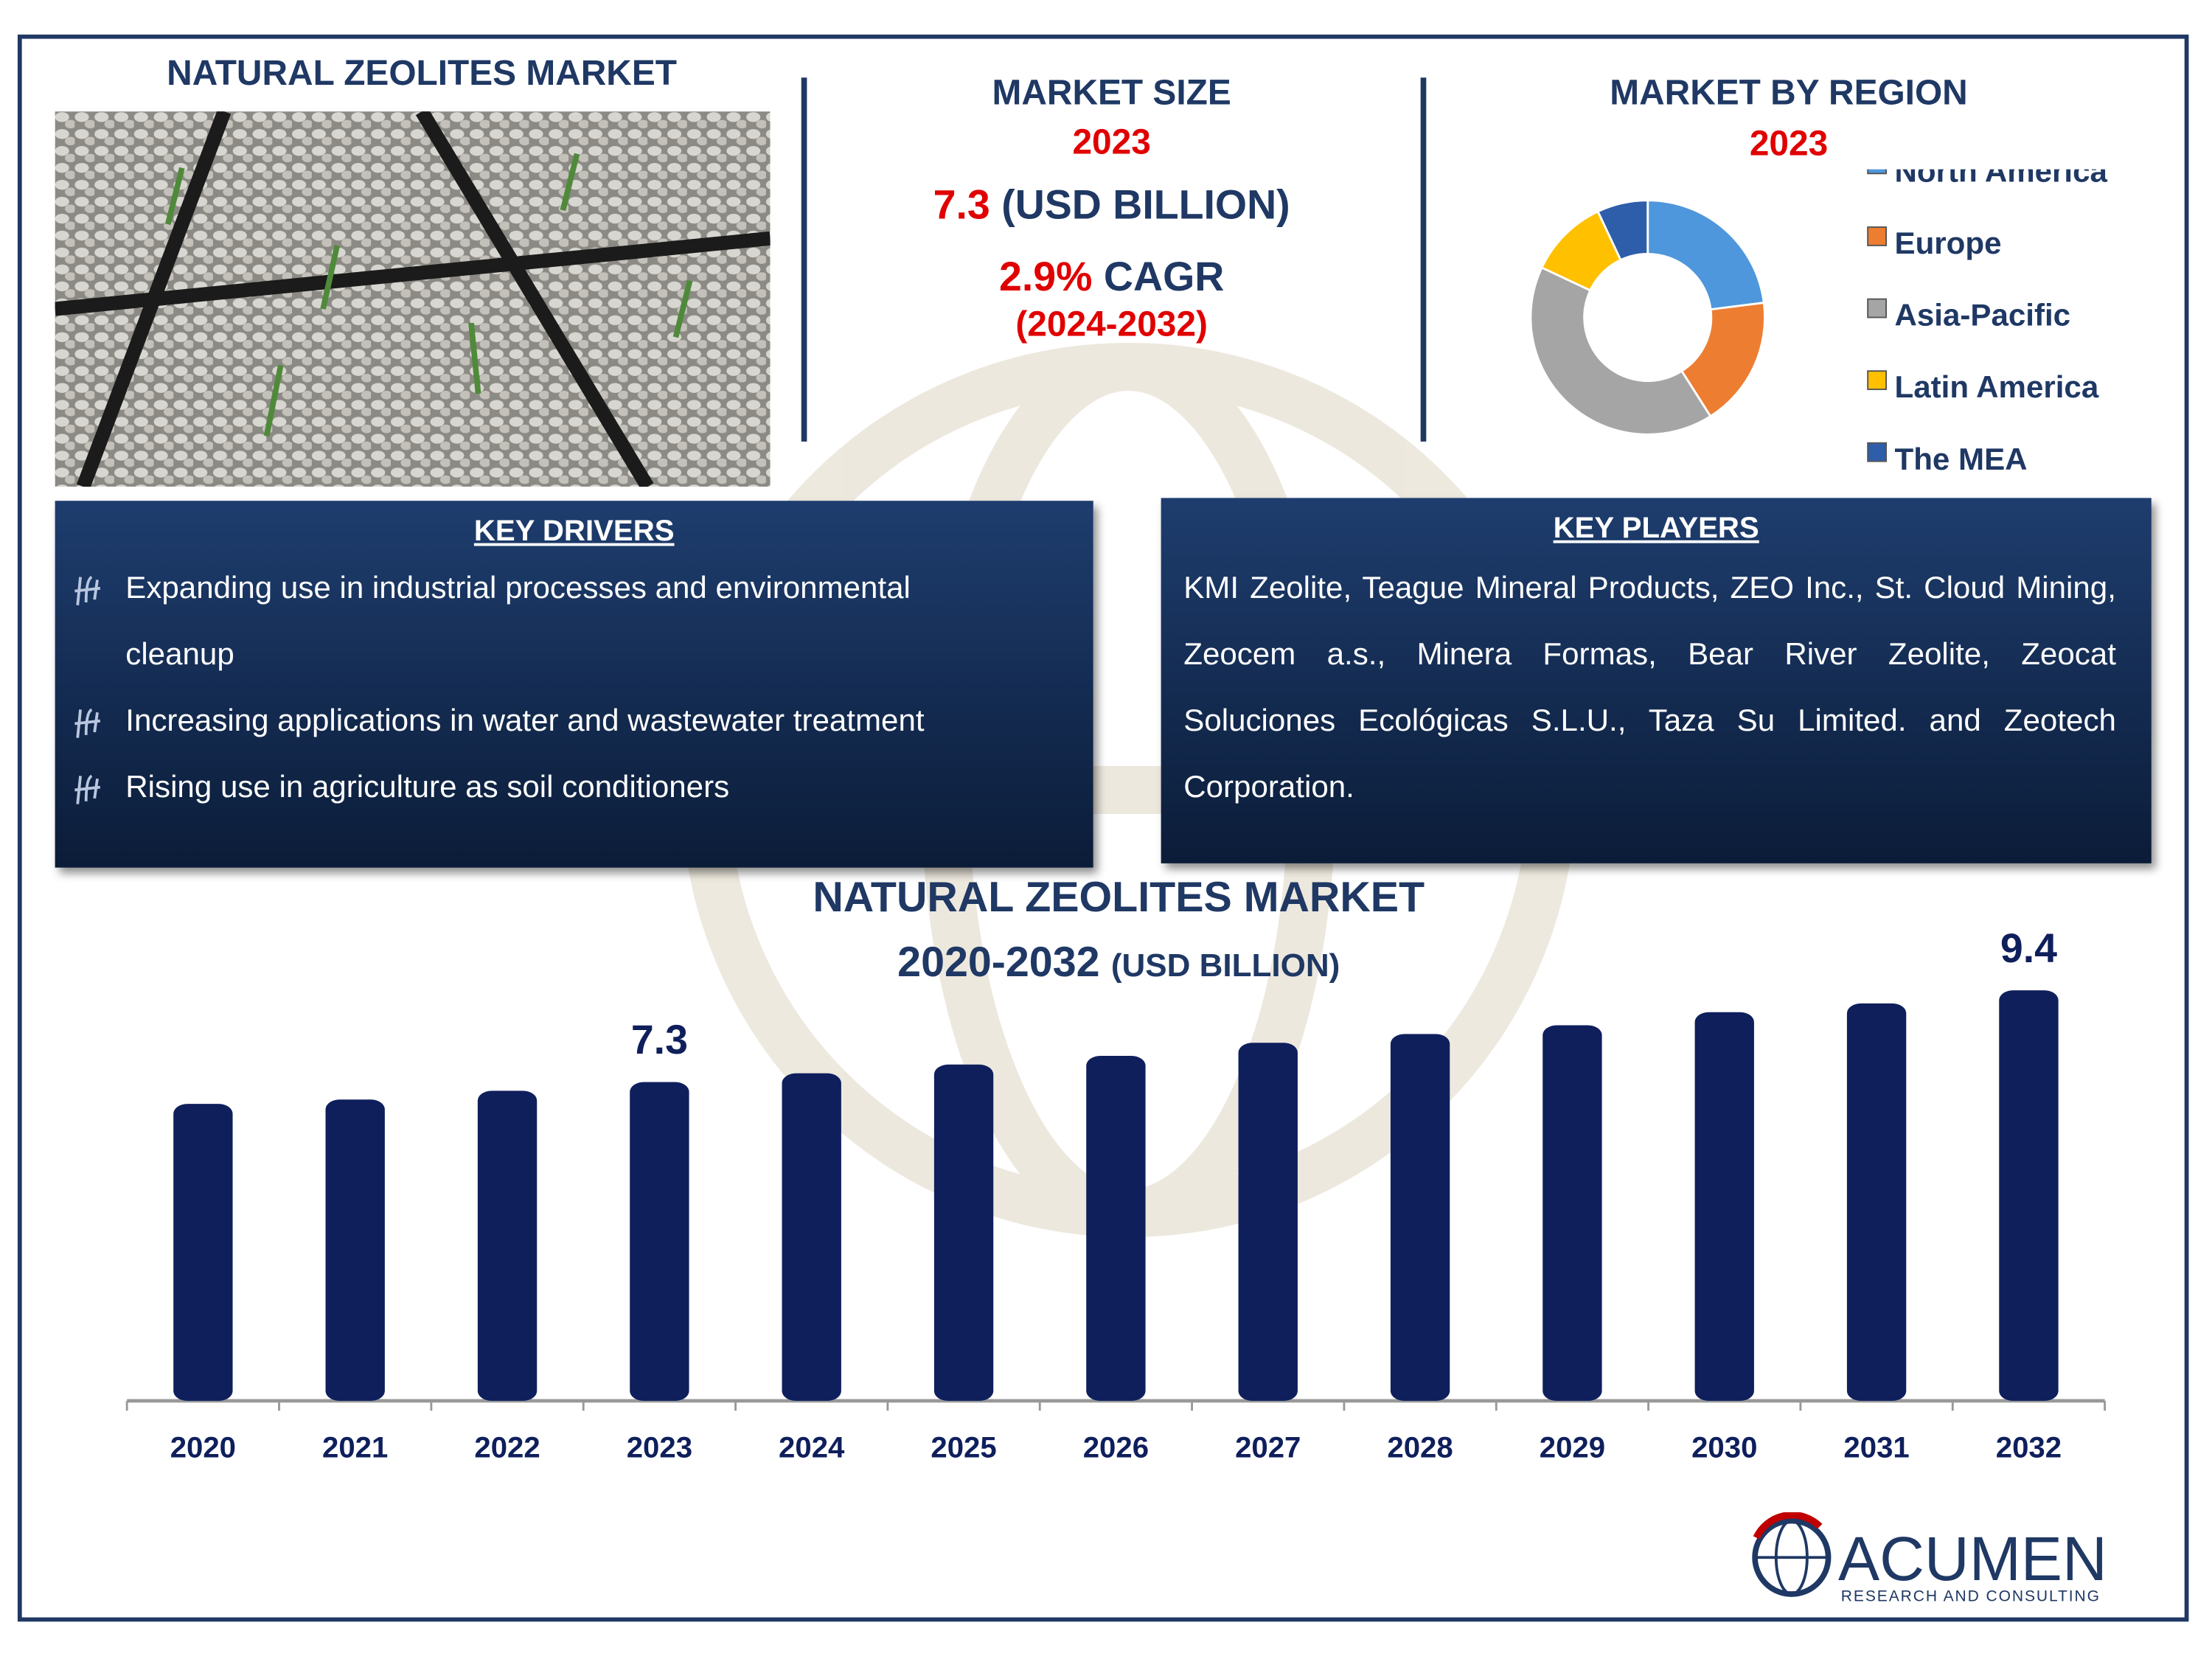 This screenshot has width=2212, height=1659. I want to click on x-tick-label: 2030, so click(1724, 1447).